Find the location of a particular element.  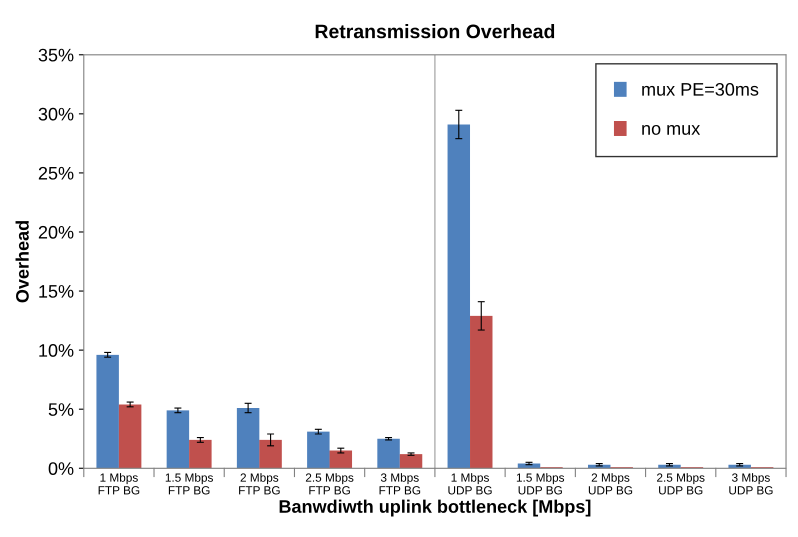

y-tick-label: 25% is located at coordinates (56, 173).